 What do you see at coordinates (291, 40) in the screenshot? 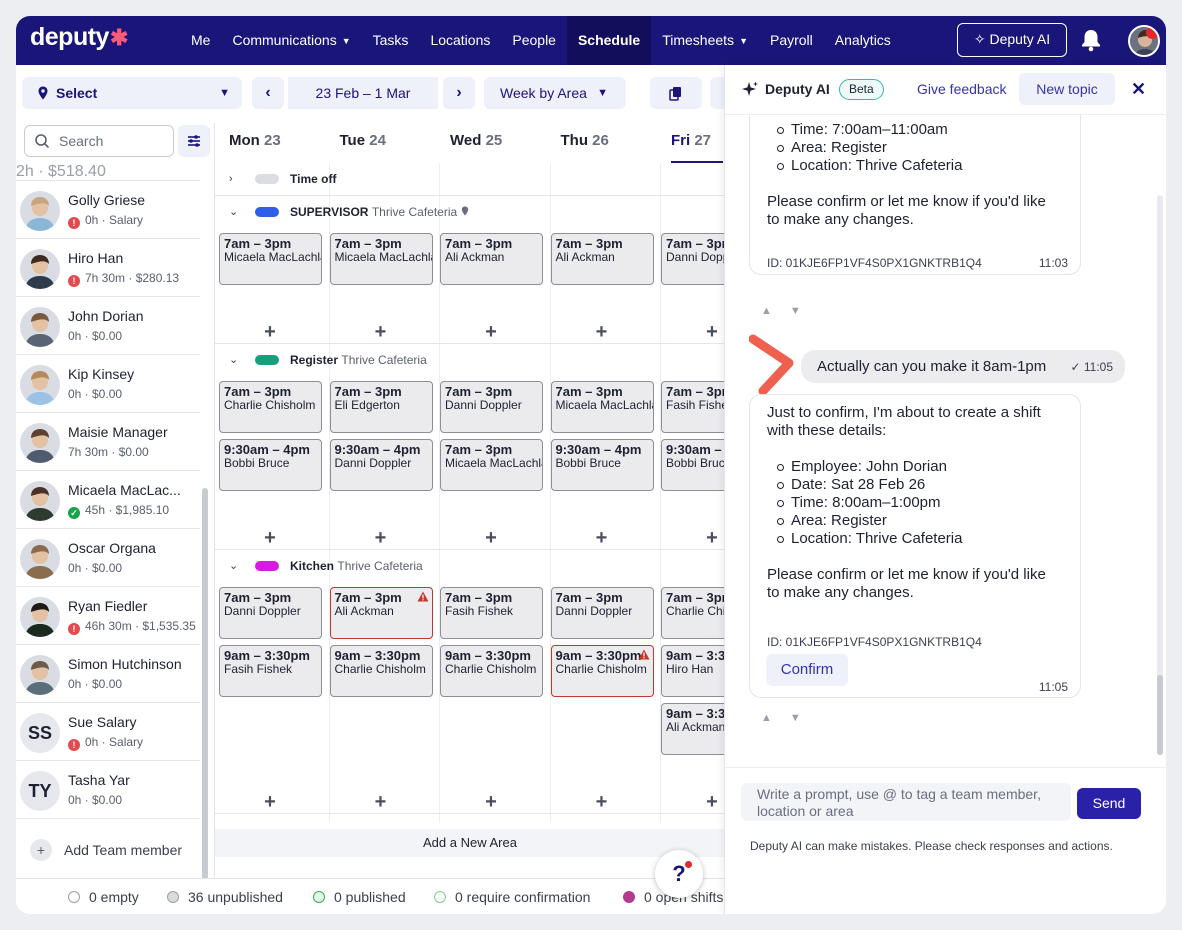
I see `nav-item-communications: Communications ▼` at bounding box center [291, 40].